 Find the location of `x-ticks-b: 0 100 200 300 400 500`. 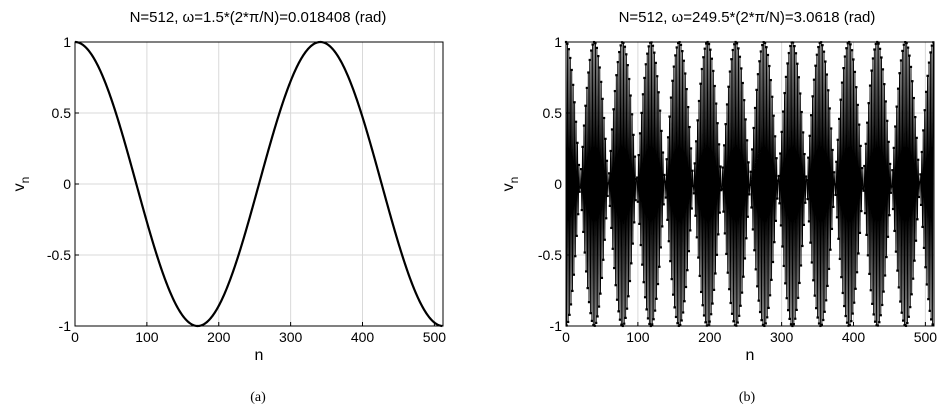

x-ticks-b: 0 100 200 300 400 500 is located at coordinates (749, 333).